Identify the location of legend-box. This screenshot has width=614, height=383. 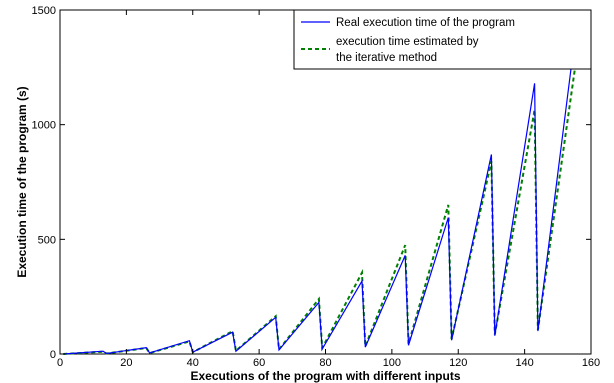
(442, 39).